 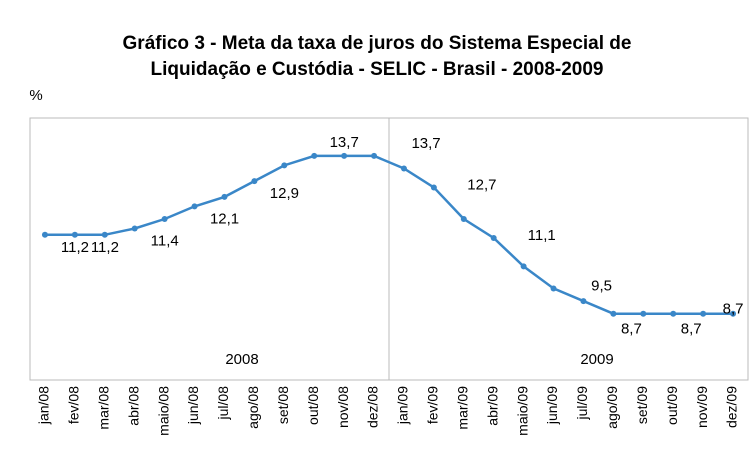 What do you see at coordinates (193, 405) in the screenshot?
I see `x-tick-label: jun/08` at bounding box center [193, 405].